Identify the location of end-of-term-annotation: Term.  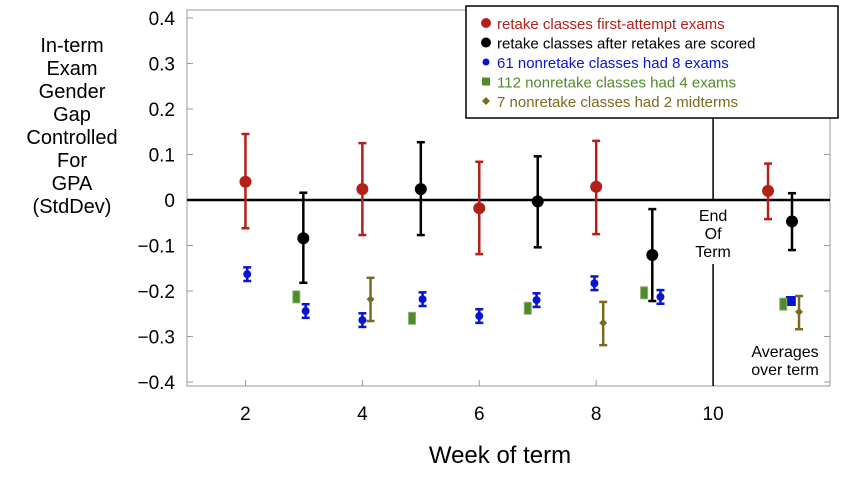
(713, 252).